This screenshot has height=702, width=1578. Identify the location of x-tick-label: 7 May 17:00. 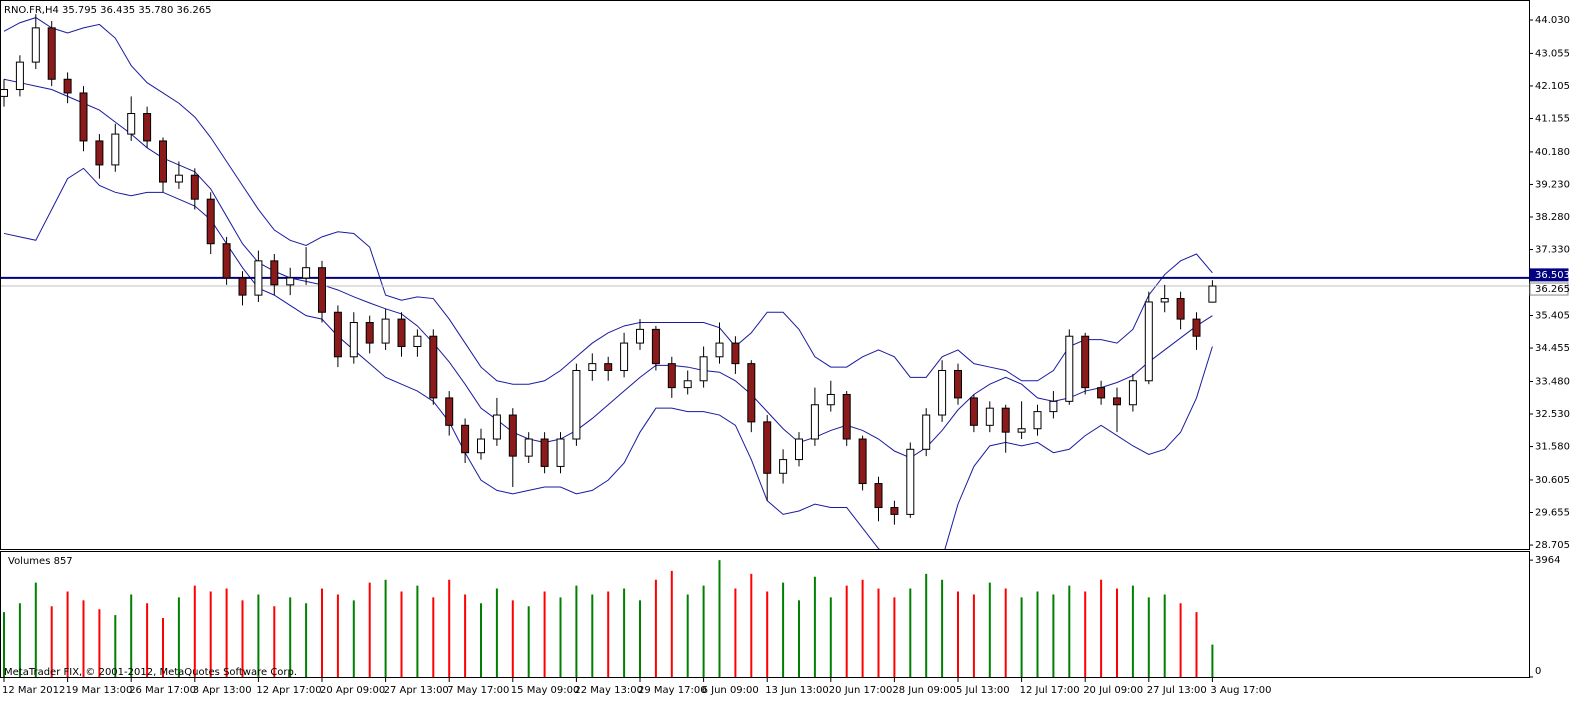
(478, 690).